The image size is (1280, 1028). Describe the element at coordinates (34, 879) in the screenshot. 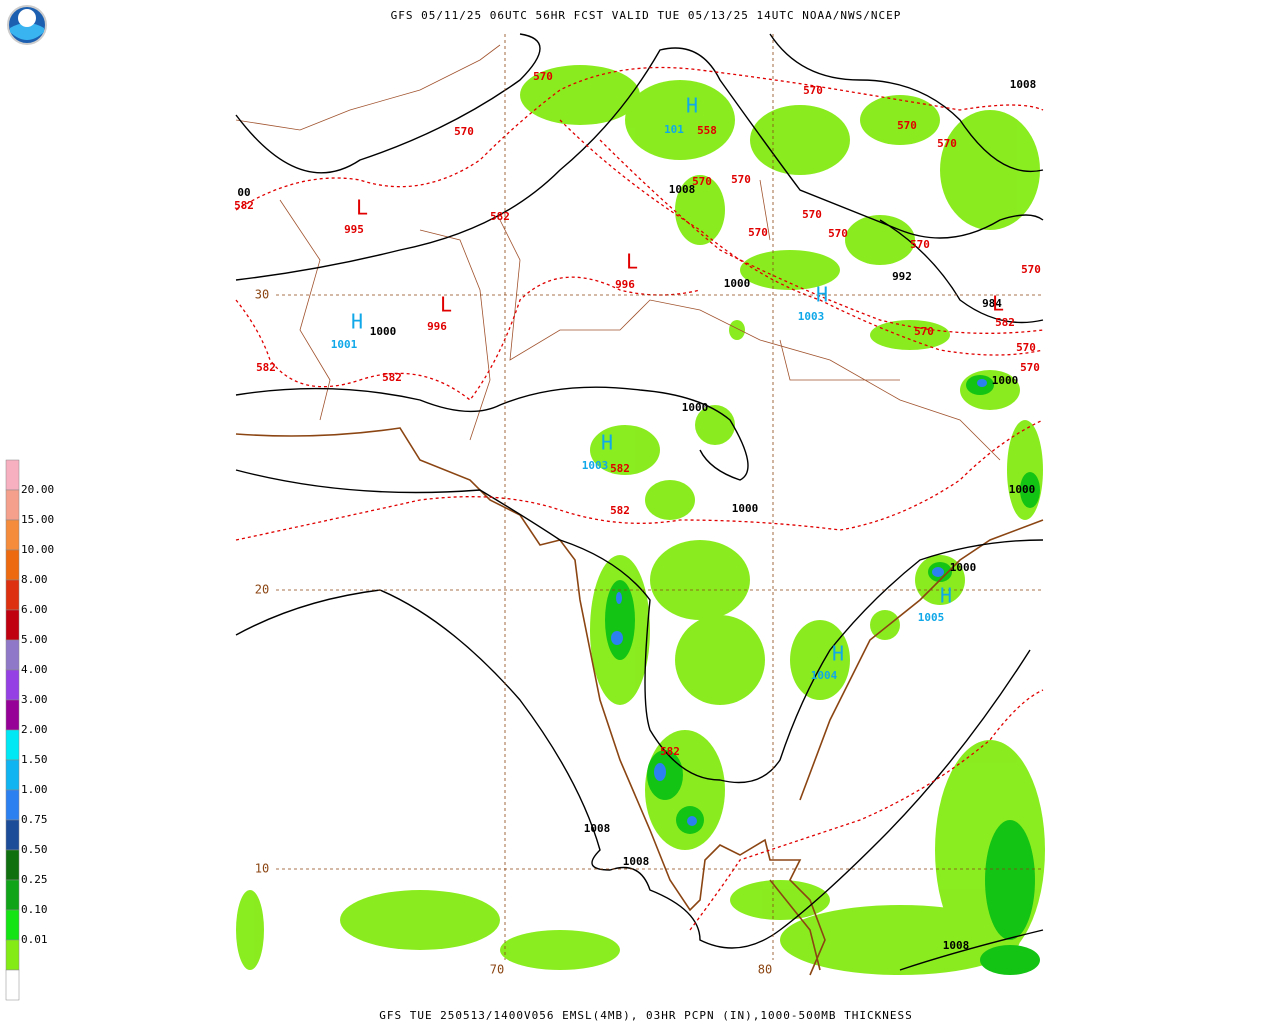

I see `legend-label: 0.25` at that location.